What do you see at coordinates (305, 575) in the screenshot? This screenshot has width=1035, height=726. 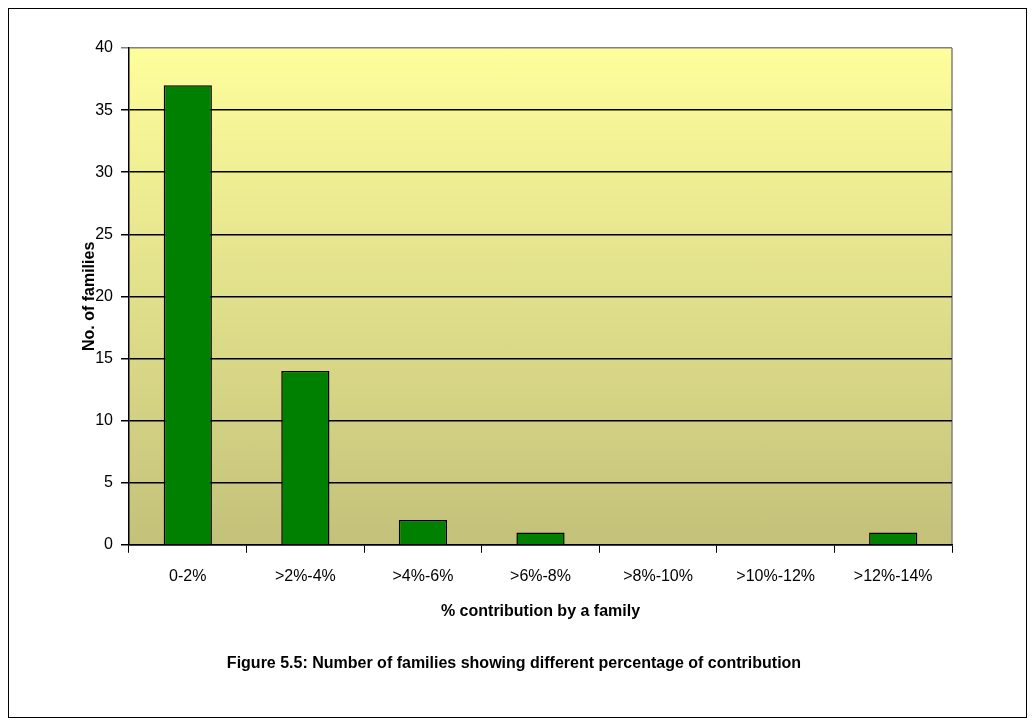 I see `x-tick-label: >2%-4%` at bounding box center [305, 575].